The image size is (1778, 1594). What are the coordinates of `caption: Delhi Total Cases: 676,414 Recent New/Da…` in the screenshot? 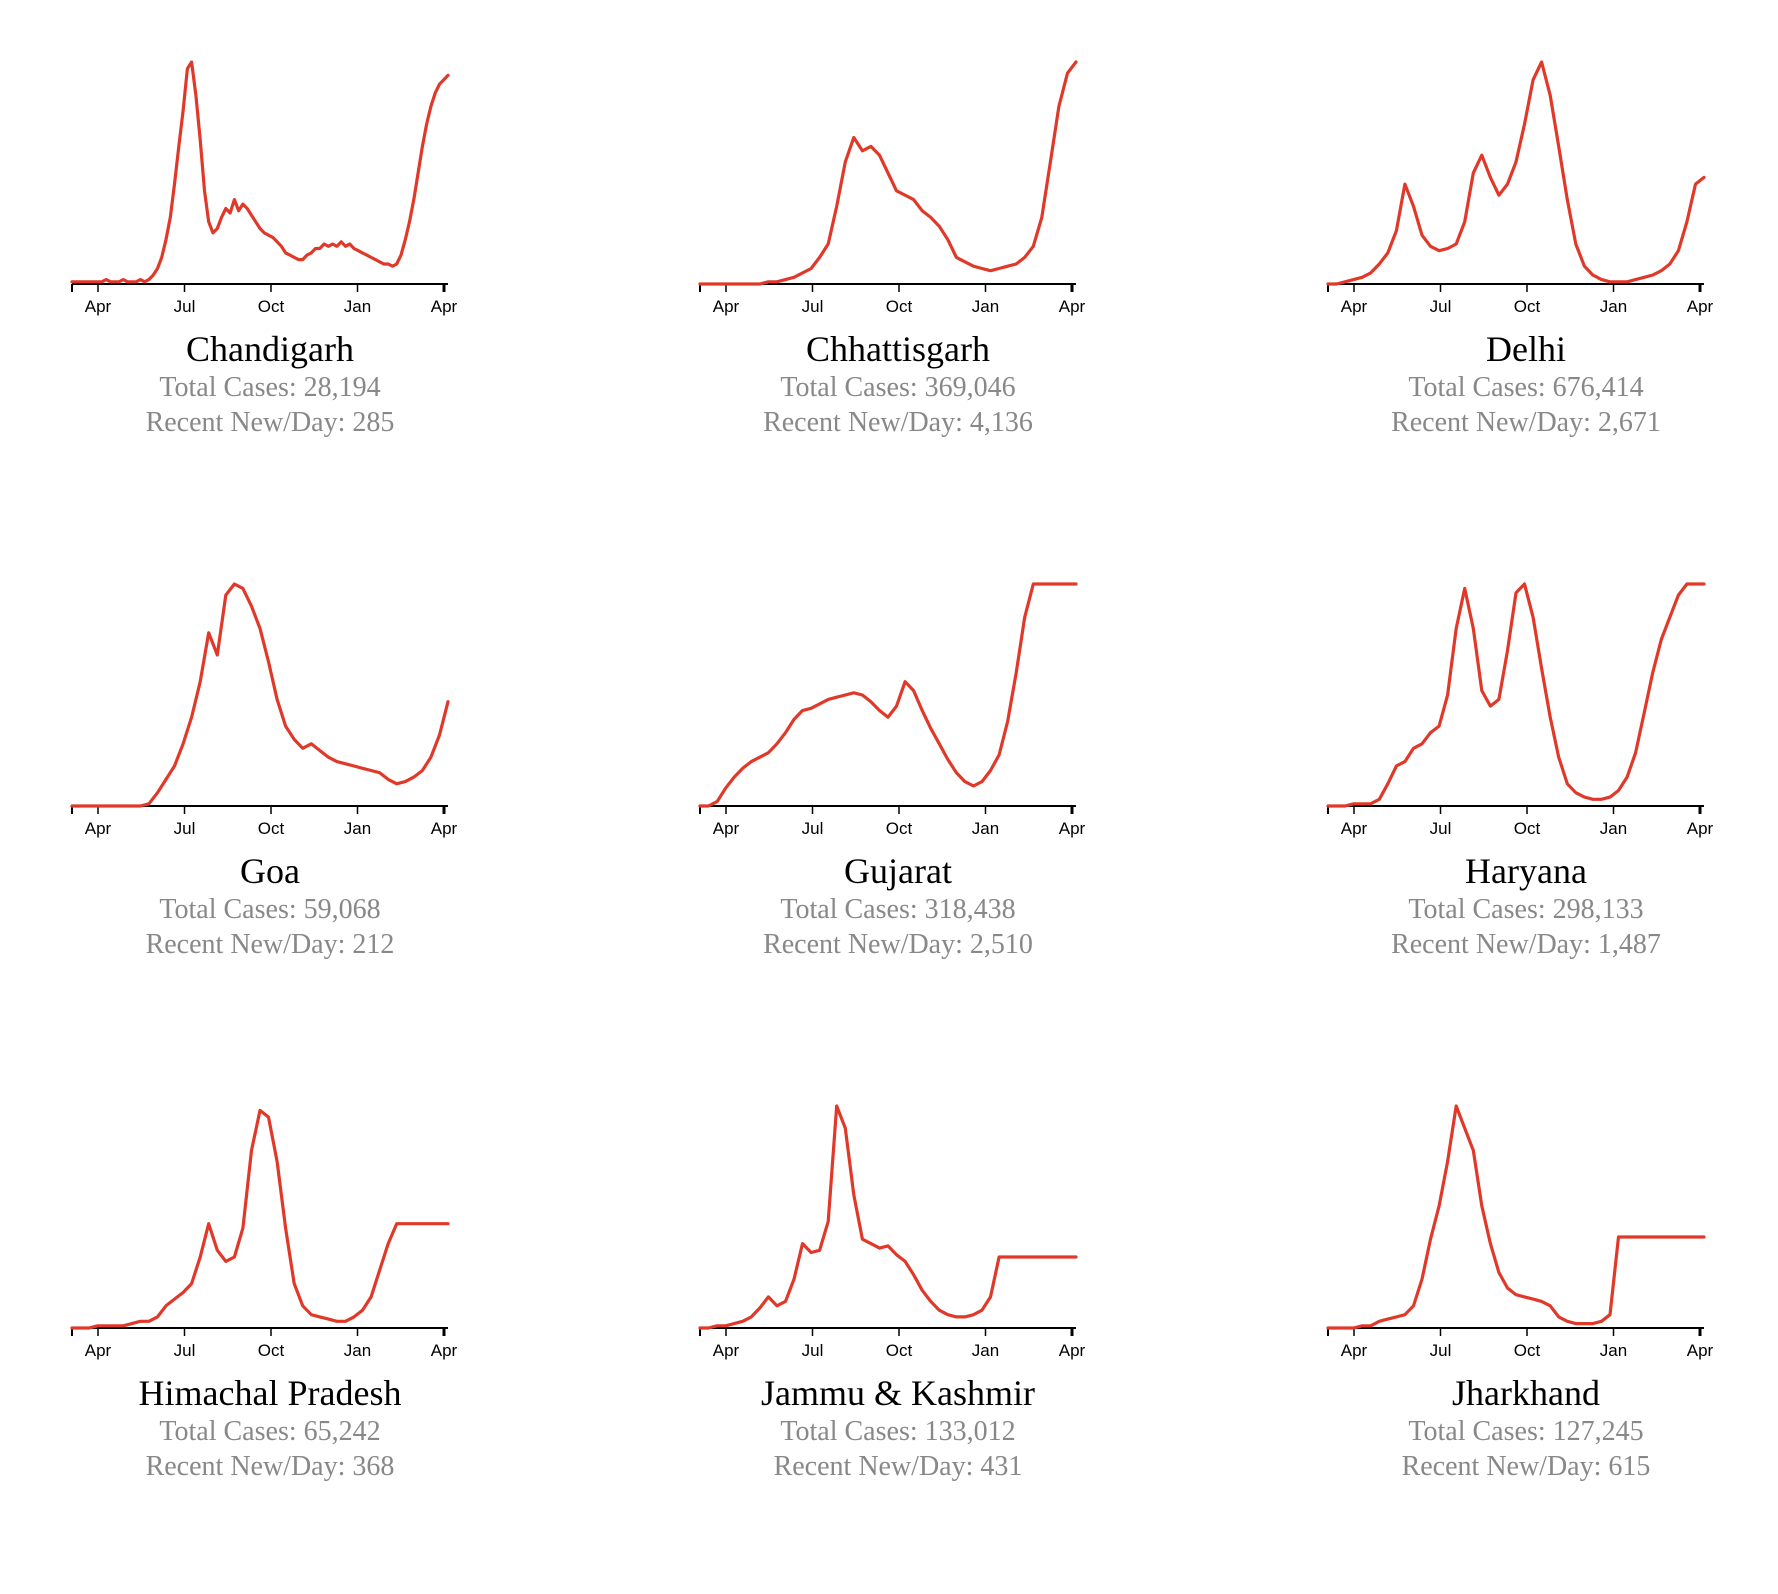 It's located at (1526, 384).